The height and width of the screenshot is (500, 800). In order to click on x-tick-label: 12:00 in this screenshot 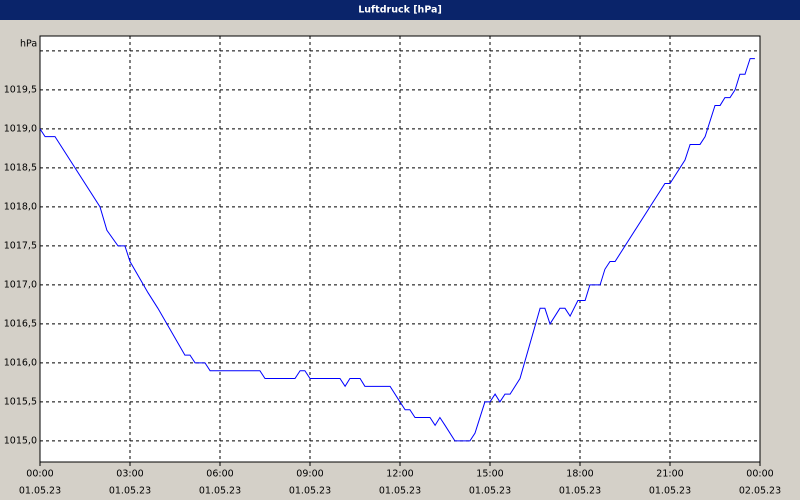, I will do `click(399, 474)`.